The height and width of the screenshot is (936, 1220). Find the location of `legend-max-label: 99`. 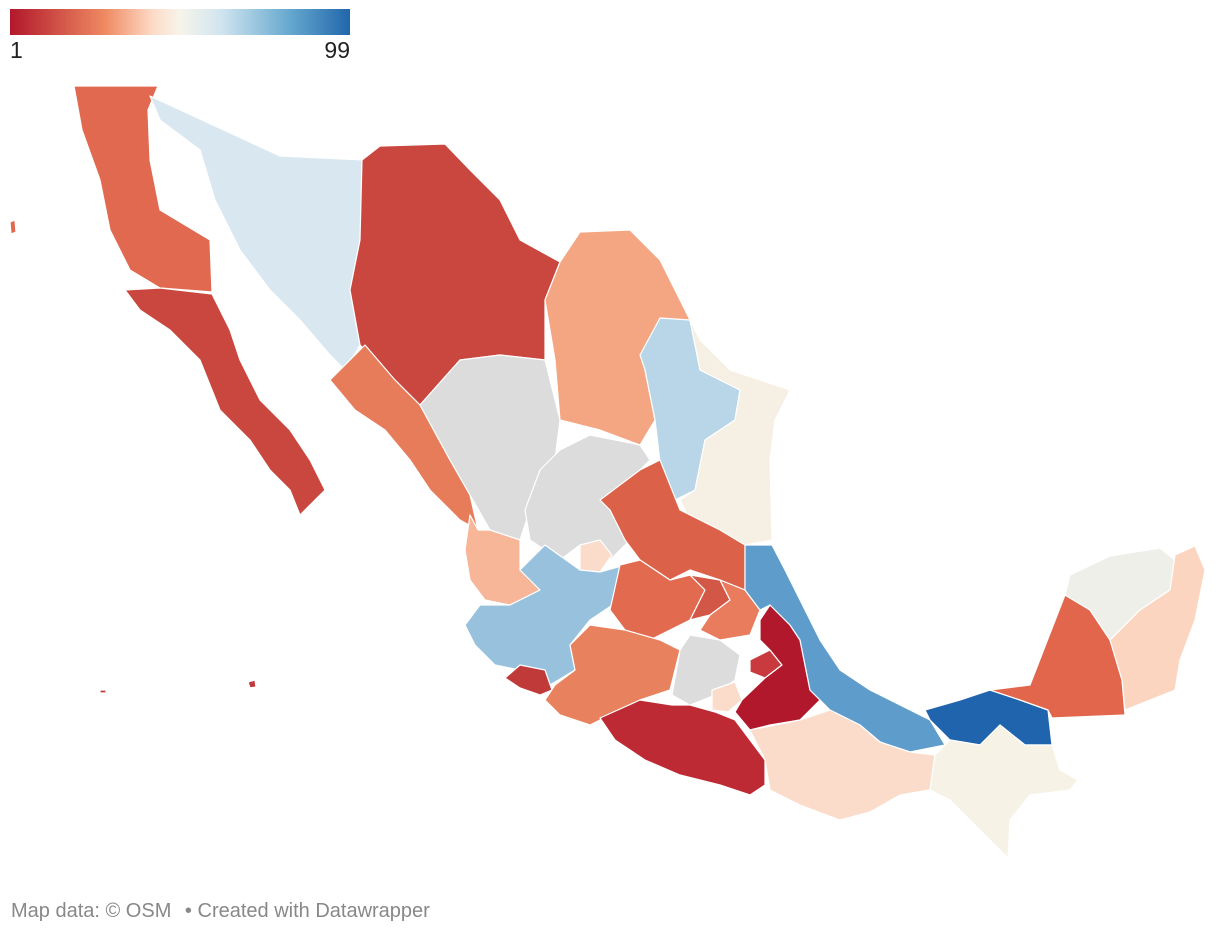

legend-max-label: 99 is located at coordinates (337, 50).